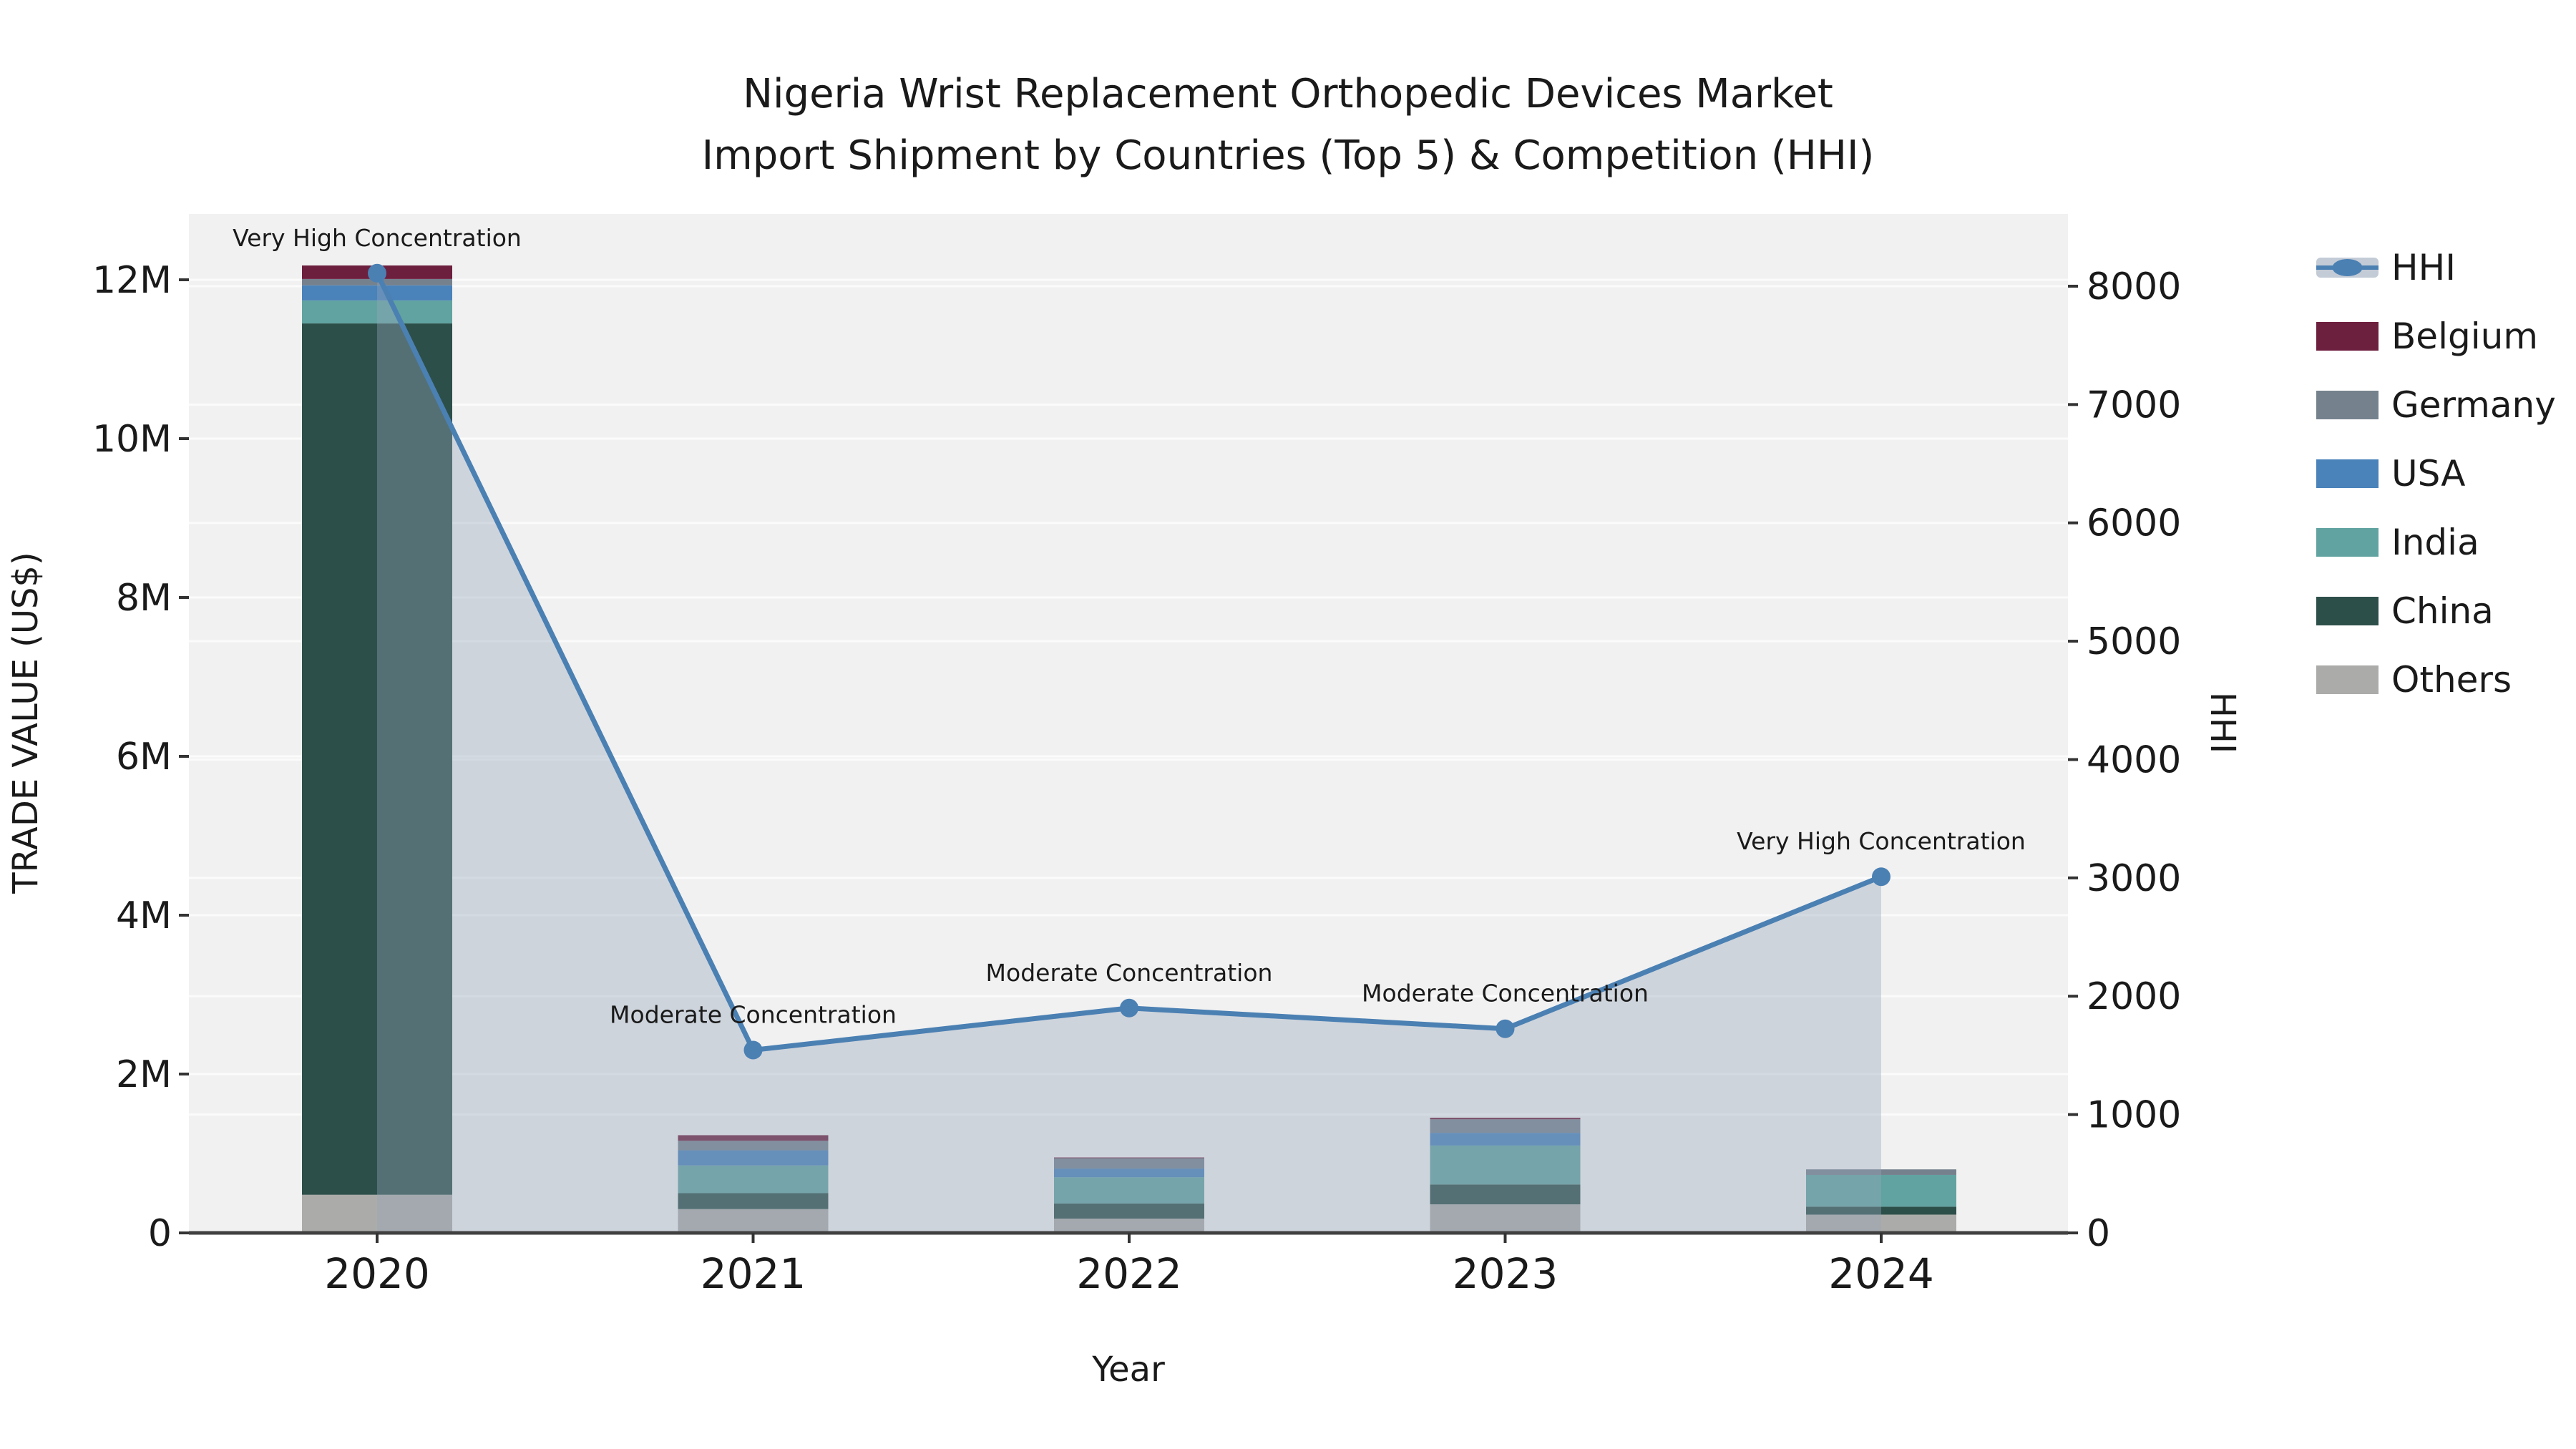  I want to click on bar-2023, so click(1505, 1175).